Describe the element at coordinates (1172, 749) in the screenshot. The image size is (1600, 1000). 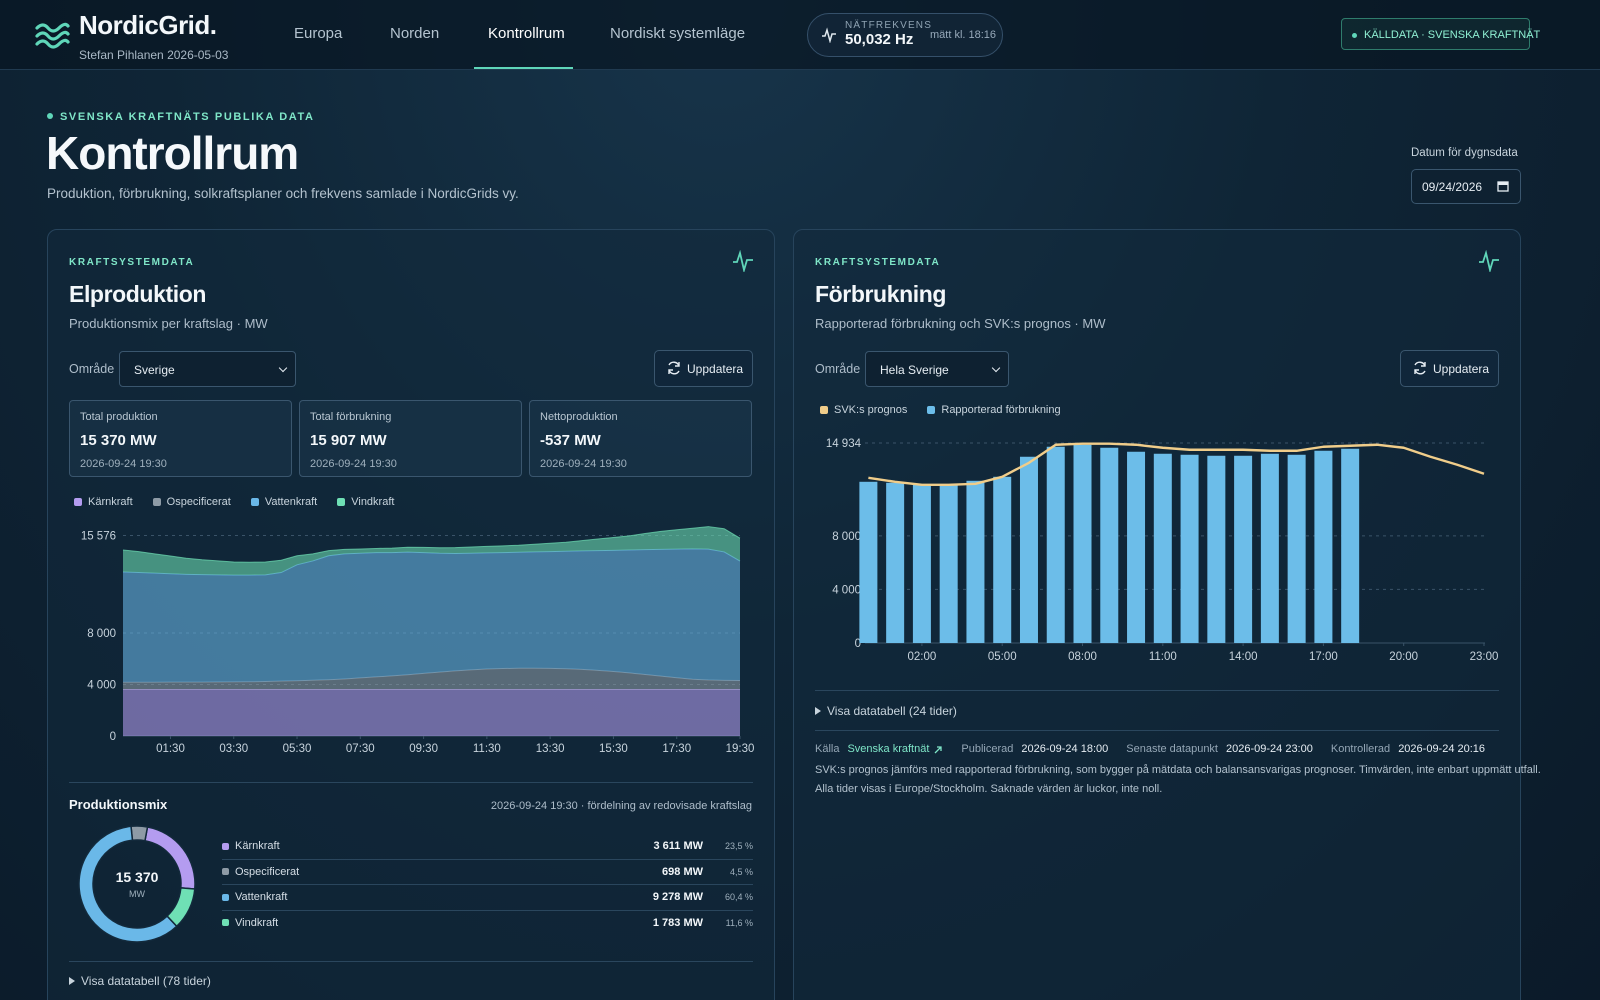
I see `meta-label: Senaste datapunkt` at that location.